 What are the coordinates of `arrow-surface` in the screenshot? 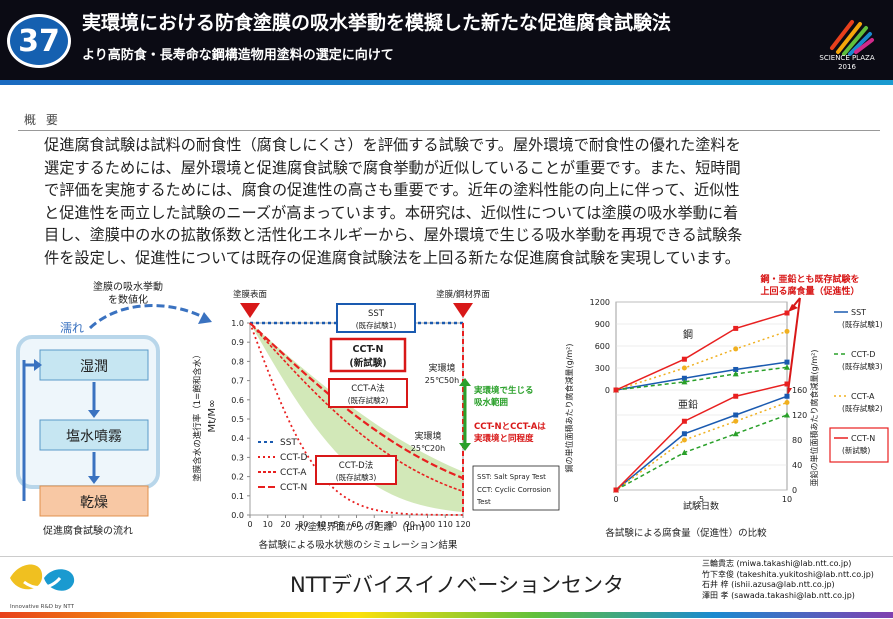 It's located at (250, 310).